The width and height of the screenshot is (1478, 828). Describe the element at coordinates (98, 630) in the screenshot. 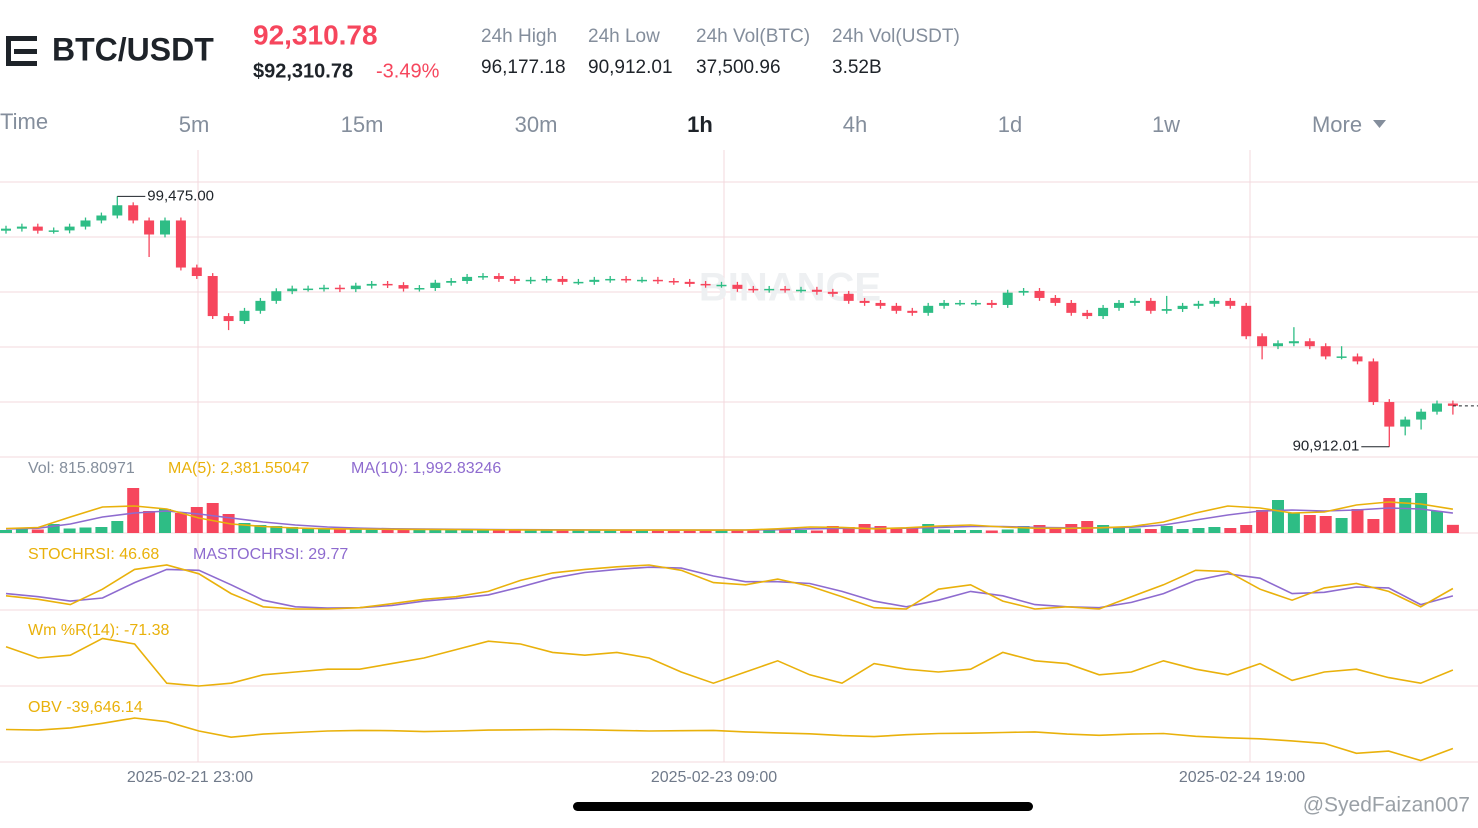

I see `williams-r-legend: Wm %R(14): -71.38` at that location.